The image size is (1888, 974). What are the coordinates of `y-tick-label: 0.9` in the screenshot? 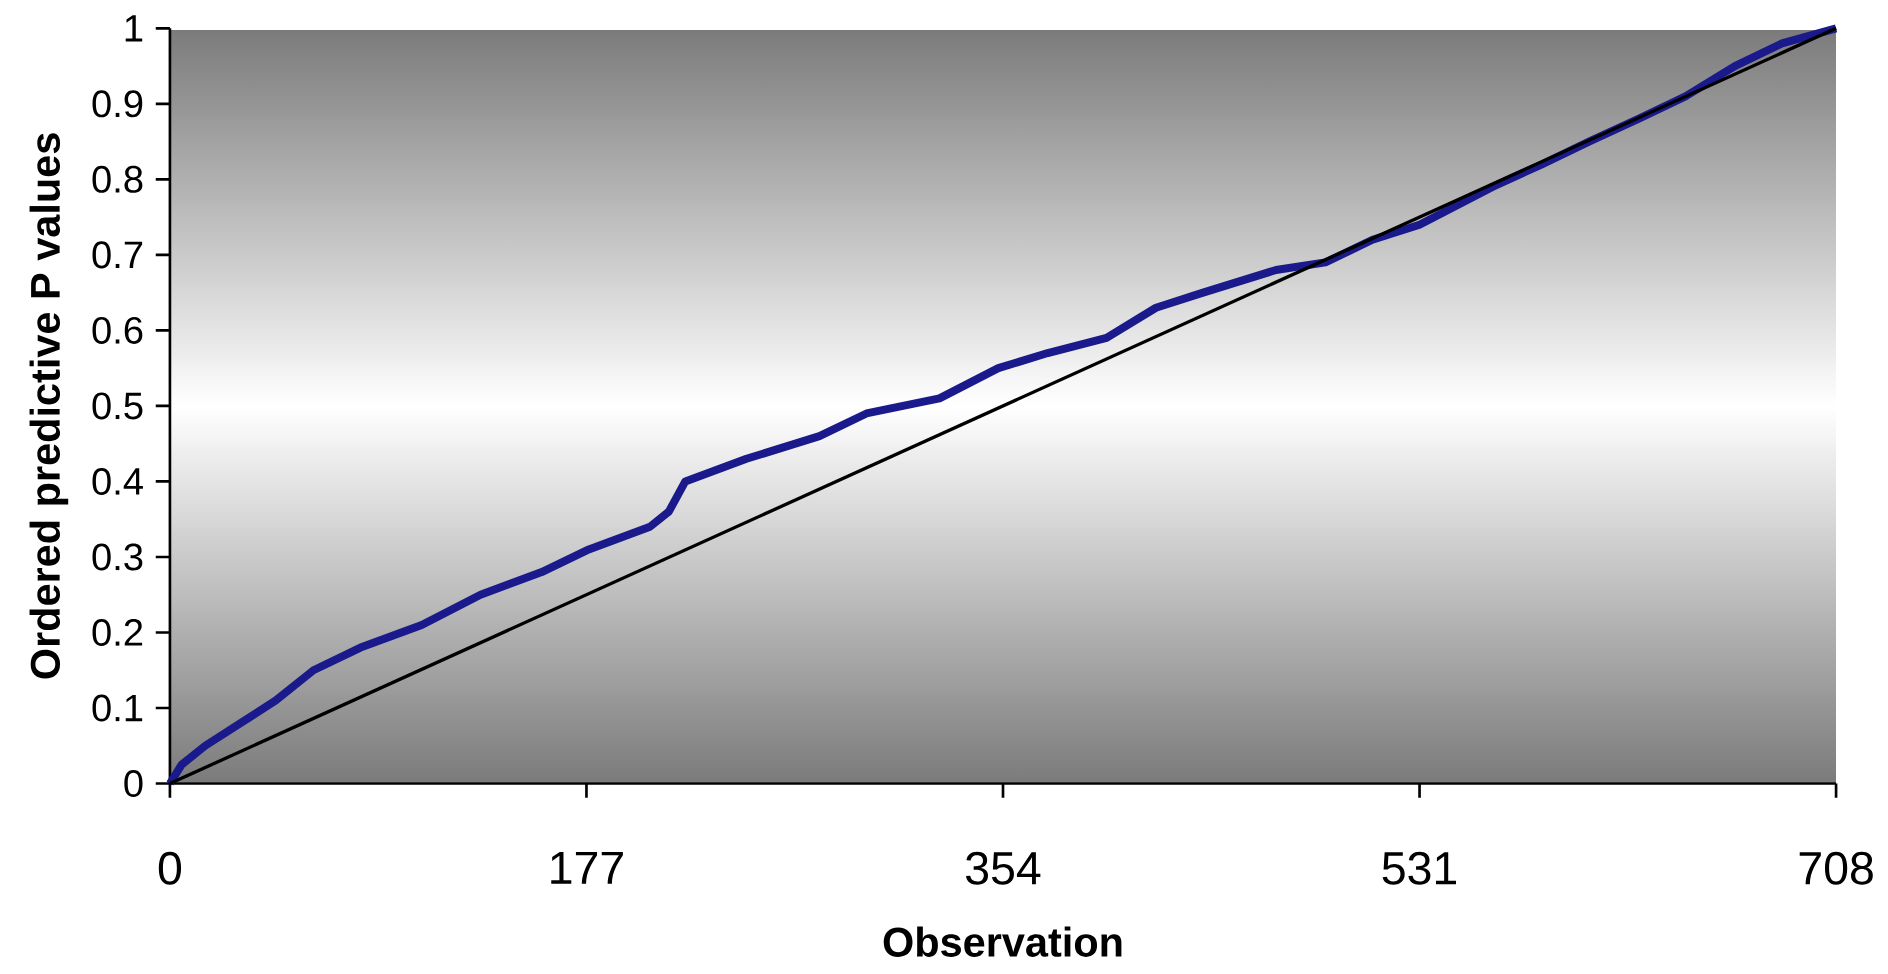 It's located at (117, 104).